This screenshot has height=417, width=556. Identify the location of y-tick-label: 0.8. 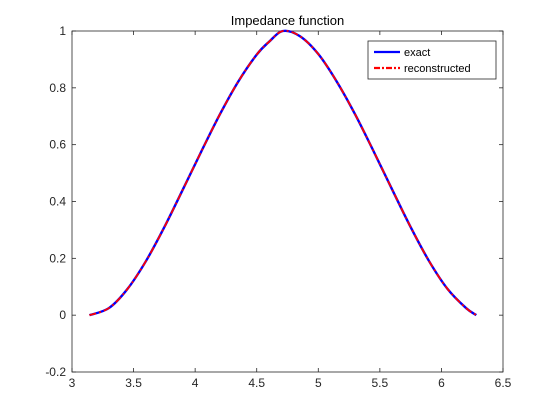
(57, 88).